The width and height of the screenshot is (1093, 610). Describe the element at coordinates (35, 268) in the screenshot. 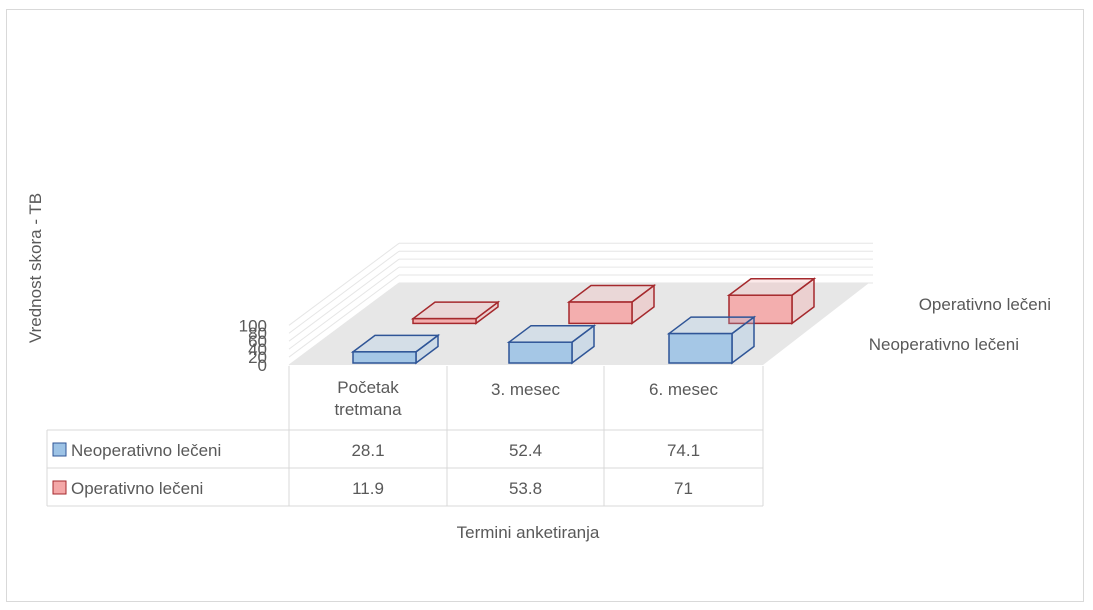

I see `y-axis-title: Vrednost skora - TB` at that location.